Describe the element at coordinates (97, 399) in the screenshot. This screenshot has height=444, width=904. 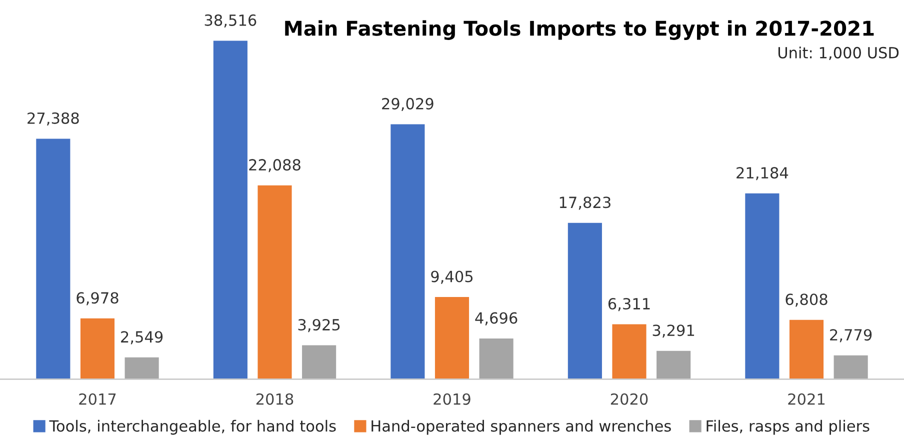
I see `x-tick-label: 2017` at that location.